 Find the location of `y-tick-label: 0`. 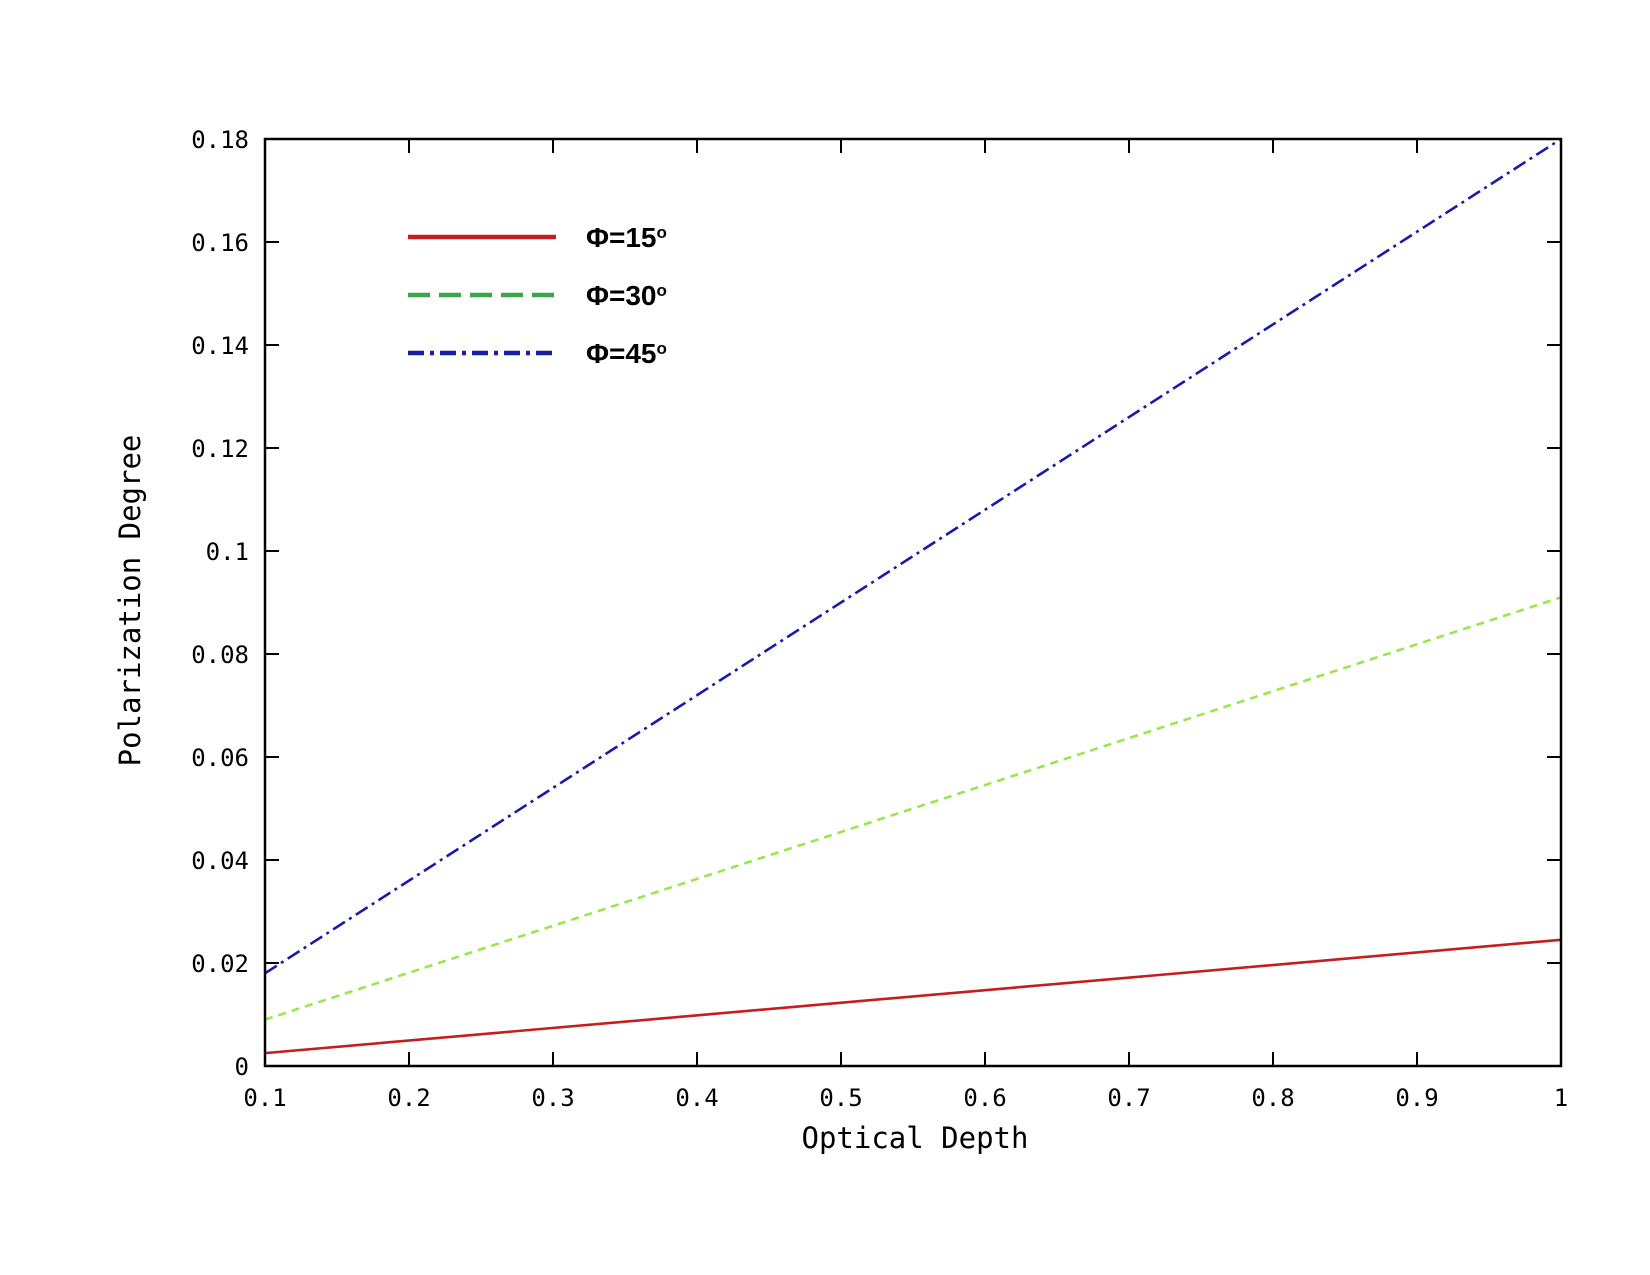

y-tick-label: 0 is located at coordinates (242, 1067).